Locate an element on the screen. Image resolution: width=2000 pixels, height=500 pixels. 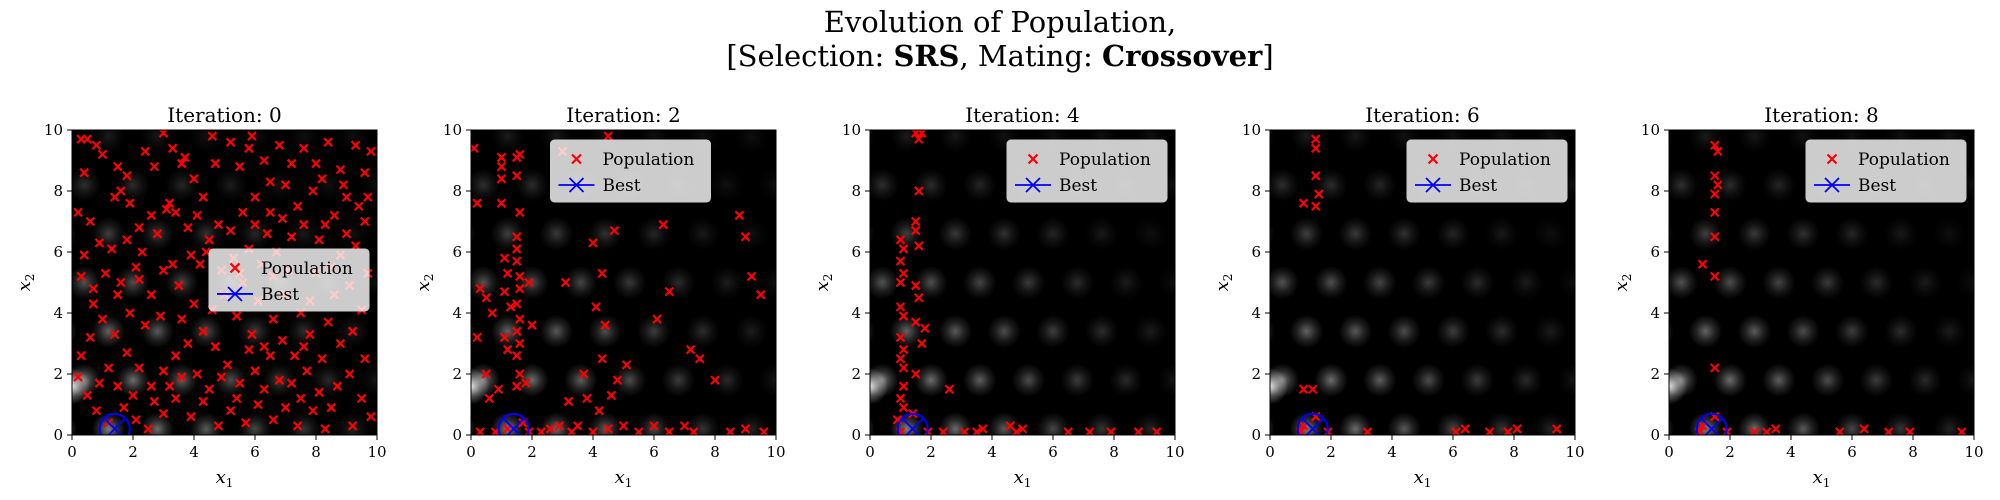
y-tick-label: 0 is located at coordinates (1256, 435).